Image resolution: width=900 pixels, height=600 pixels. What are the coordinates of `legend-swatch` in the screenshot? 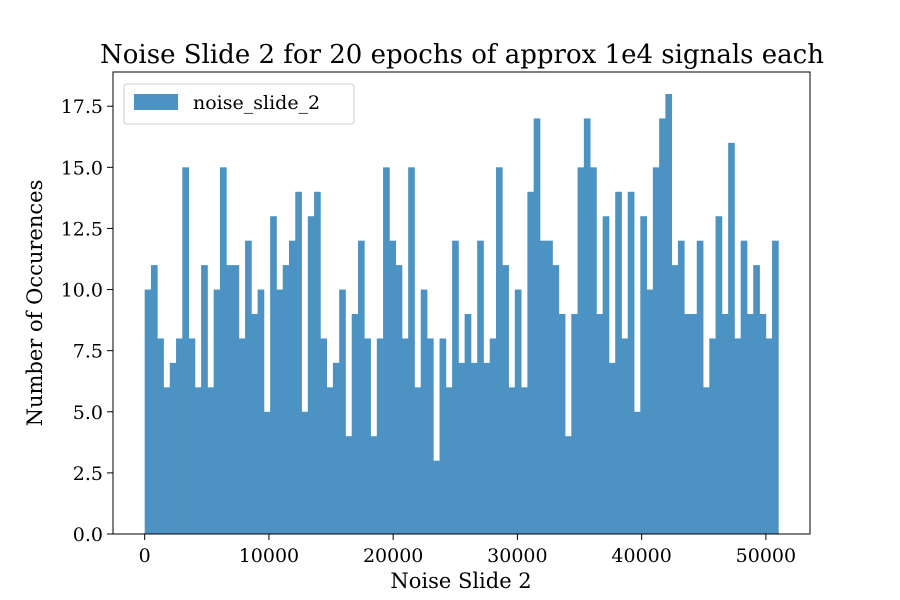 It's located at (156, 102).